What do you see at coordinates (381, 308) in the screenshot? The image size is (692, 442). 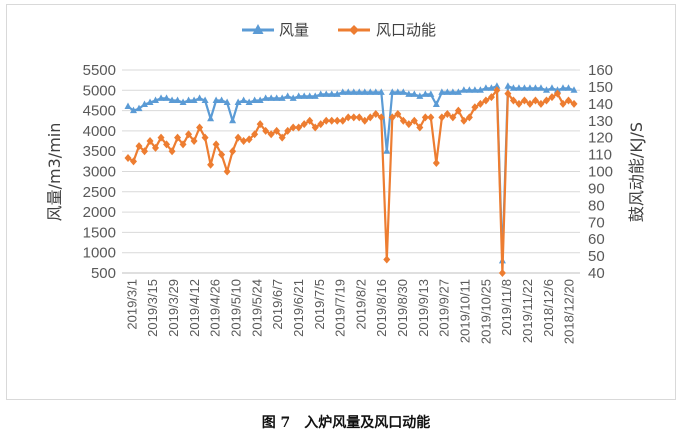 I see `x-tick-label: 2019/8/16` at bounding box center [381, 308].